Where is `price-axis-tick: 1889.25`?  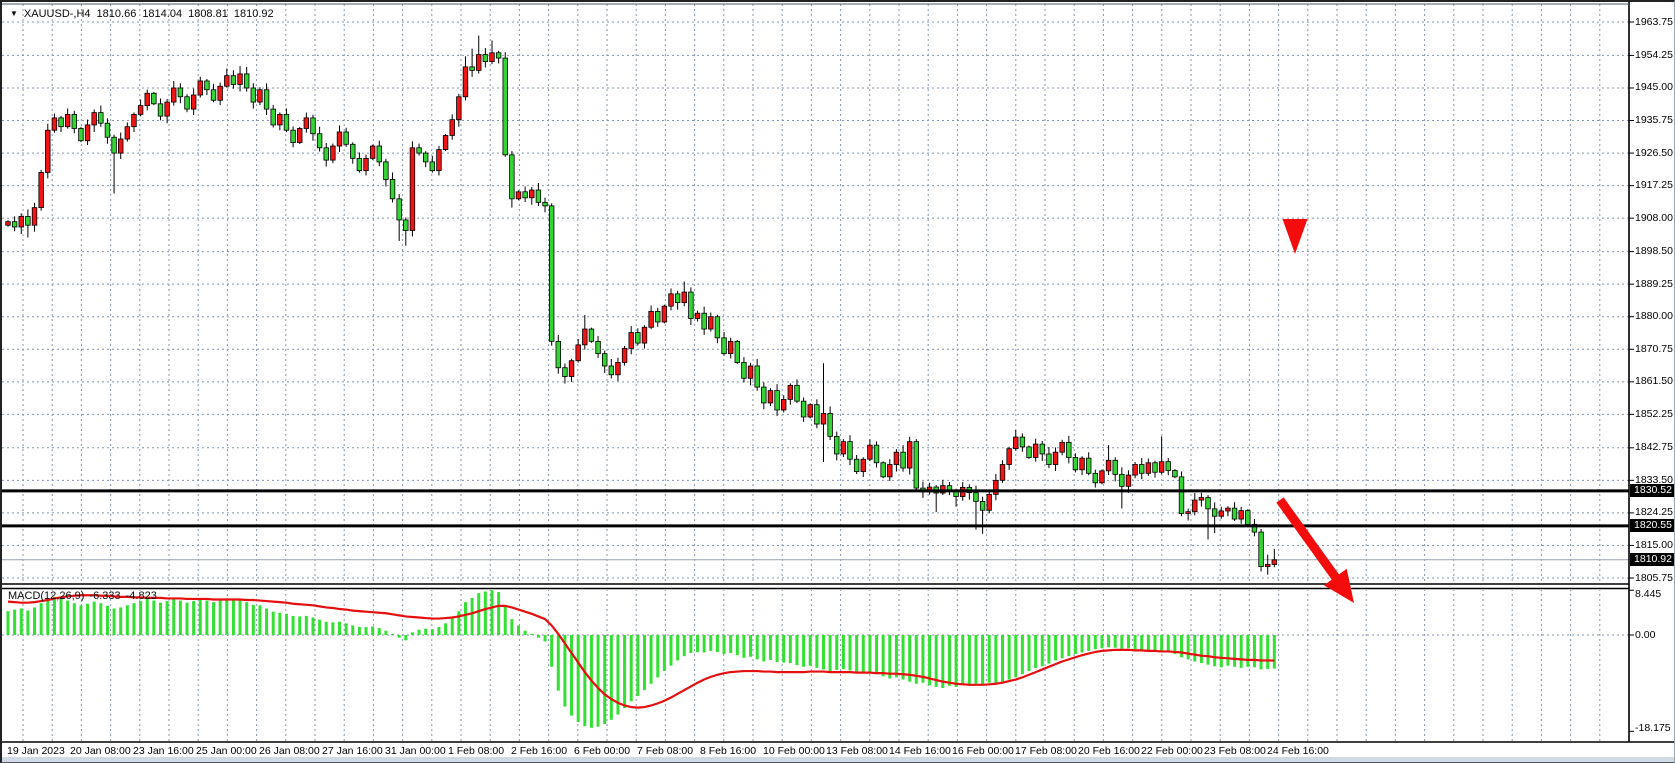
price-axis-tick: 1889.25 is located at coordinates (1654, 283).